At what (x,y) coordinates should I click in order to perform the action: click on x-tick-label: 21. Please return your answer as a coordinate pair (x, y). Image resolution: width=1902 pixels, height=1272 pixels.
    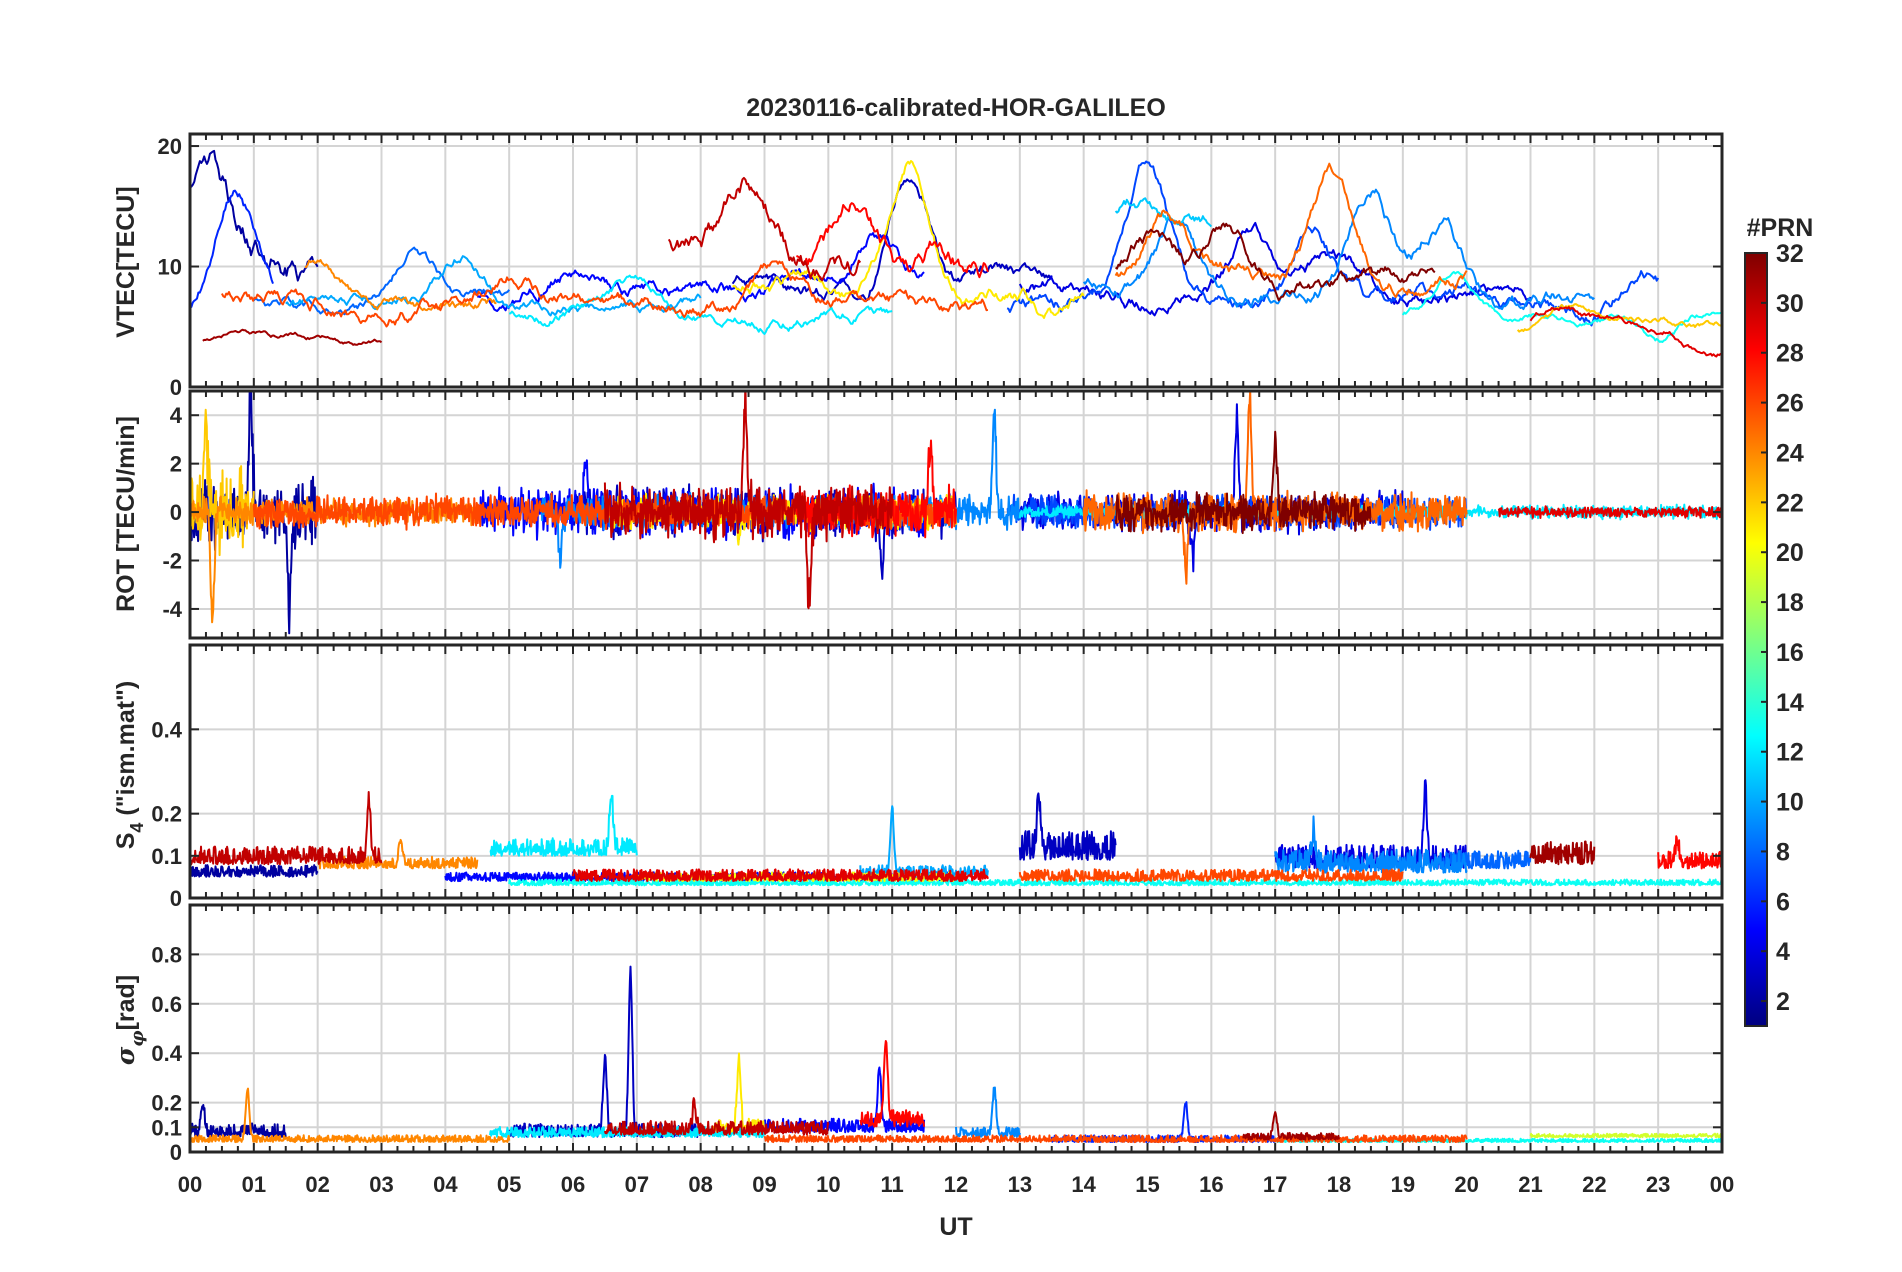
    Looking at the image, I should click on (1530, 1184).